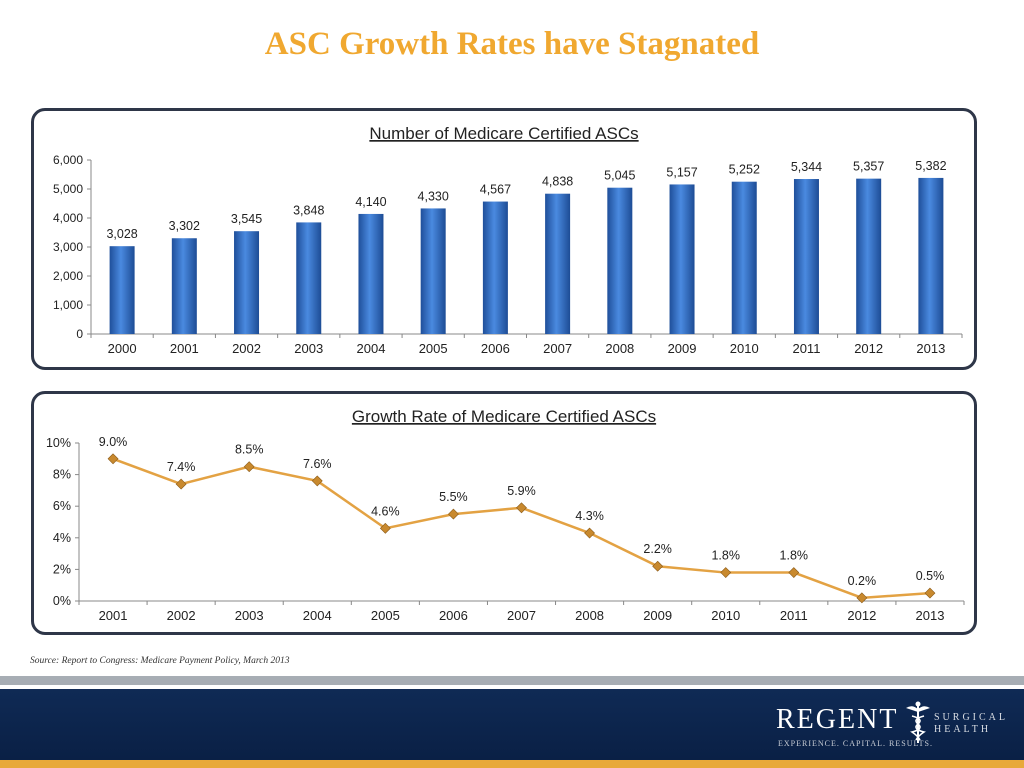 This screenshot has width=1024, height=768. Describe the element at coordinates (862, 598) in the screenshot. I see `line-point-2012` at that location.